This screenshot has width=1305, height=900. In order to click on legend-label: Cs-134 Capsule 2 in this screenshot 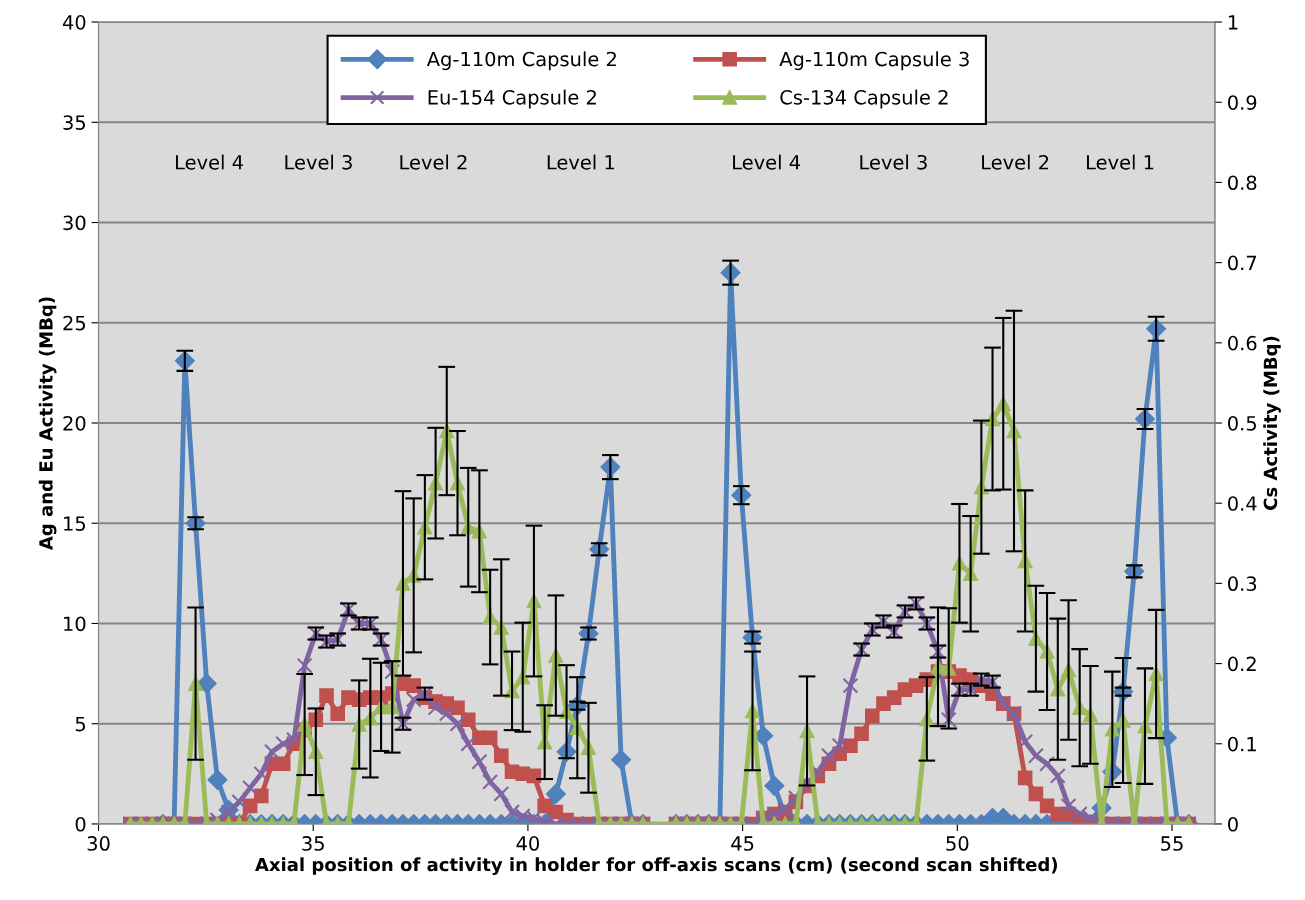, I will do `click(864, 99)`.